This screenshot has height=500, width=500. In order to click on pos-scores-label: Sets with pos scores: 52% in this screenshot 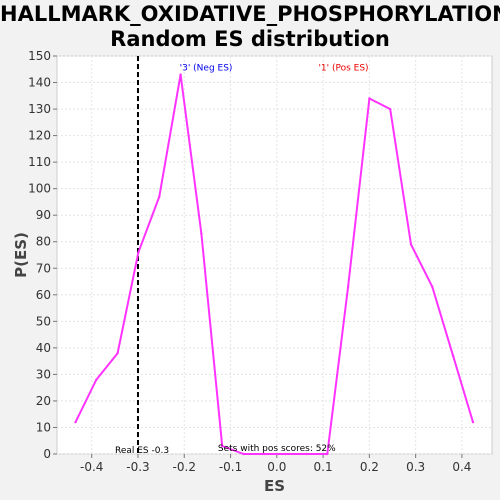, I will do `click(277, 449)`.